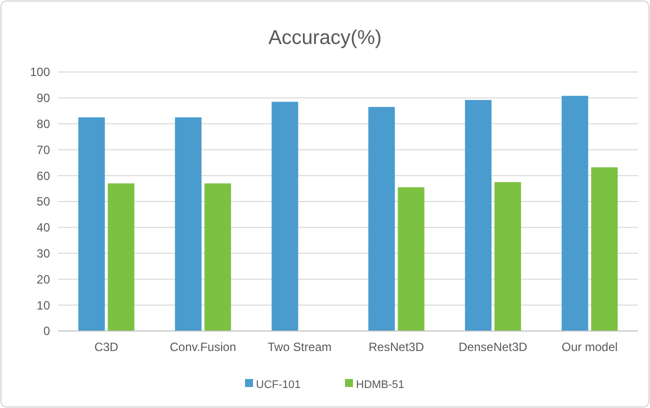 The width and height of the screenshot is (650, 408). What do you see at coordinates (46, 331) in the screenshot?
I see `y-tick-label: 0` at bounding box center [46, 331].